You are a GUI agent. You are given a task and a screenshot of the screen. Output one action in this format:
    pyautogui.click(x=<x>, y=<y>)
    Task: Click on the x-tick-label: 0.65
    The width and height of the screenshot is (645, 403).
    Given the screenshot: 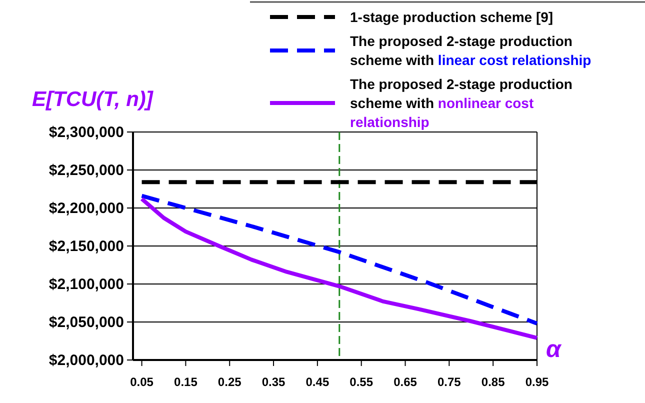 What is the action you would take?
    pyautogui.click(x=406, y=381)
    